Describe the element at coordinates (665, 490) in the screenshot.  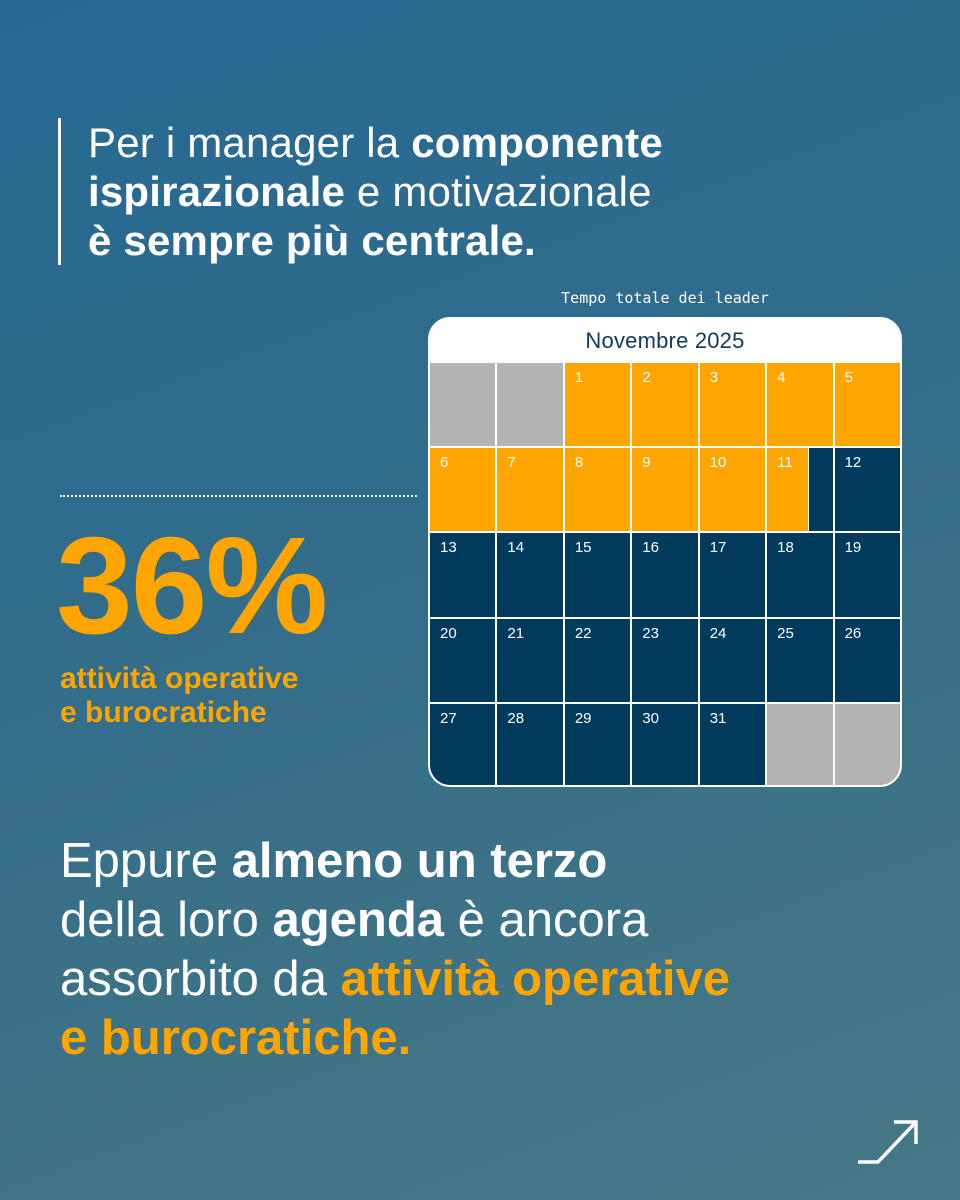
I see `calendar-day: 9` at that location.